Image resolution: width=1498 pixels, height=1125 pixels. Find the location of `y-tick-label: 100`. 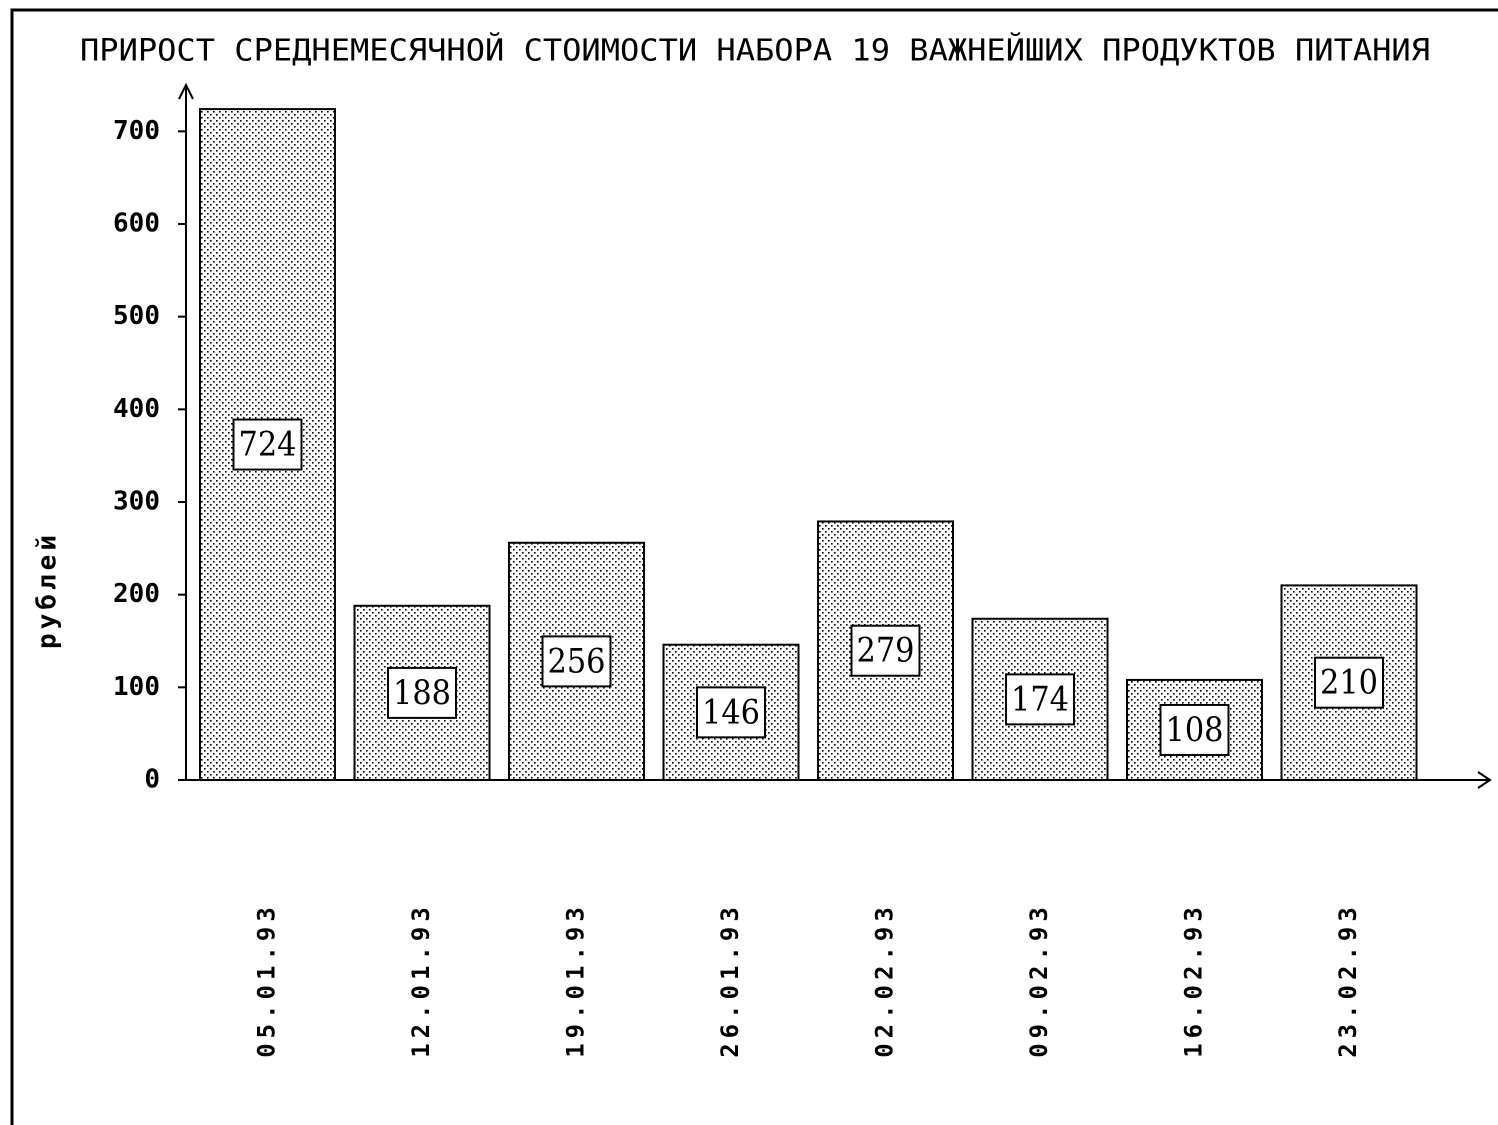

y-tick-label: 100 is located at coordinates (136, 687).